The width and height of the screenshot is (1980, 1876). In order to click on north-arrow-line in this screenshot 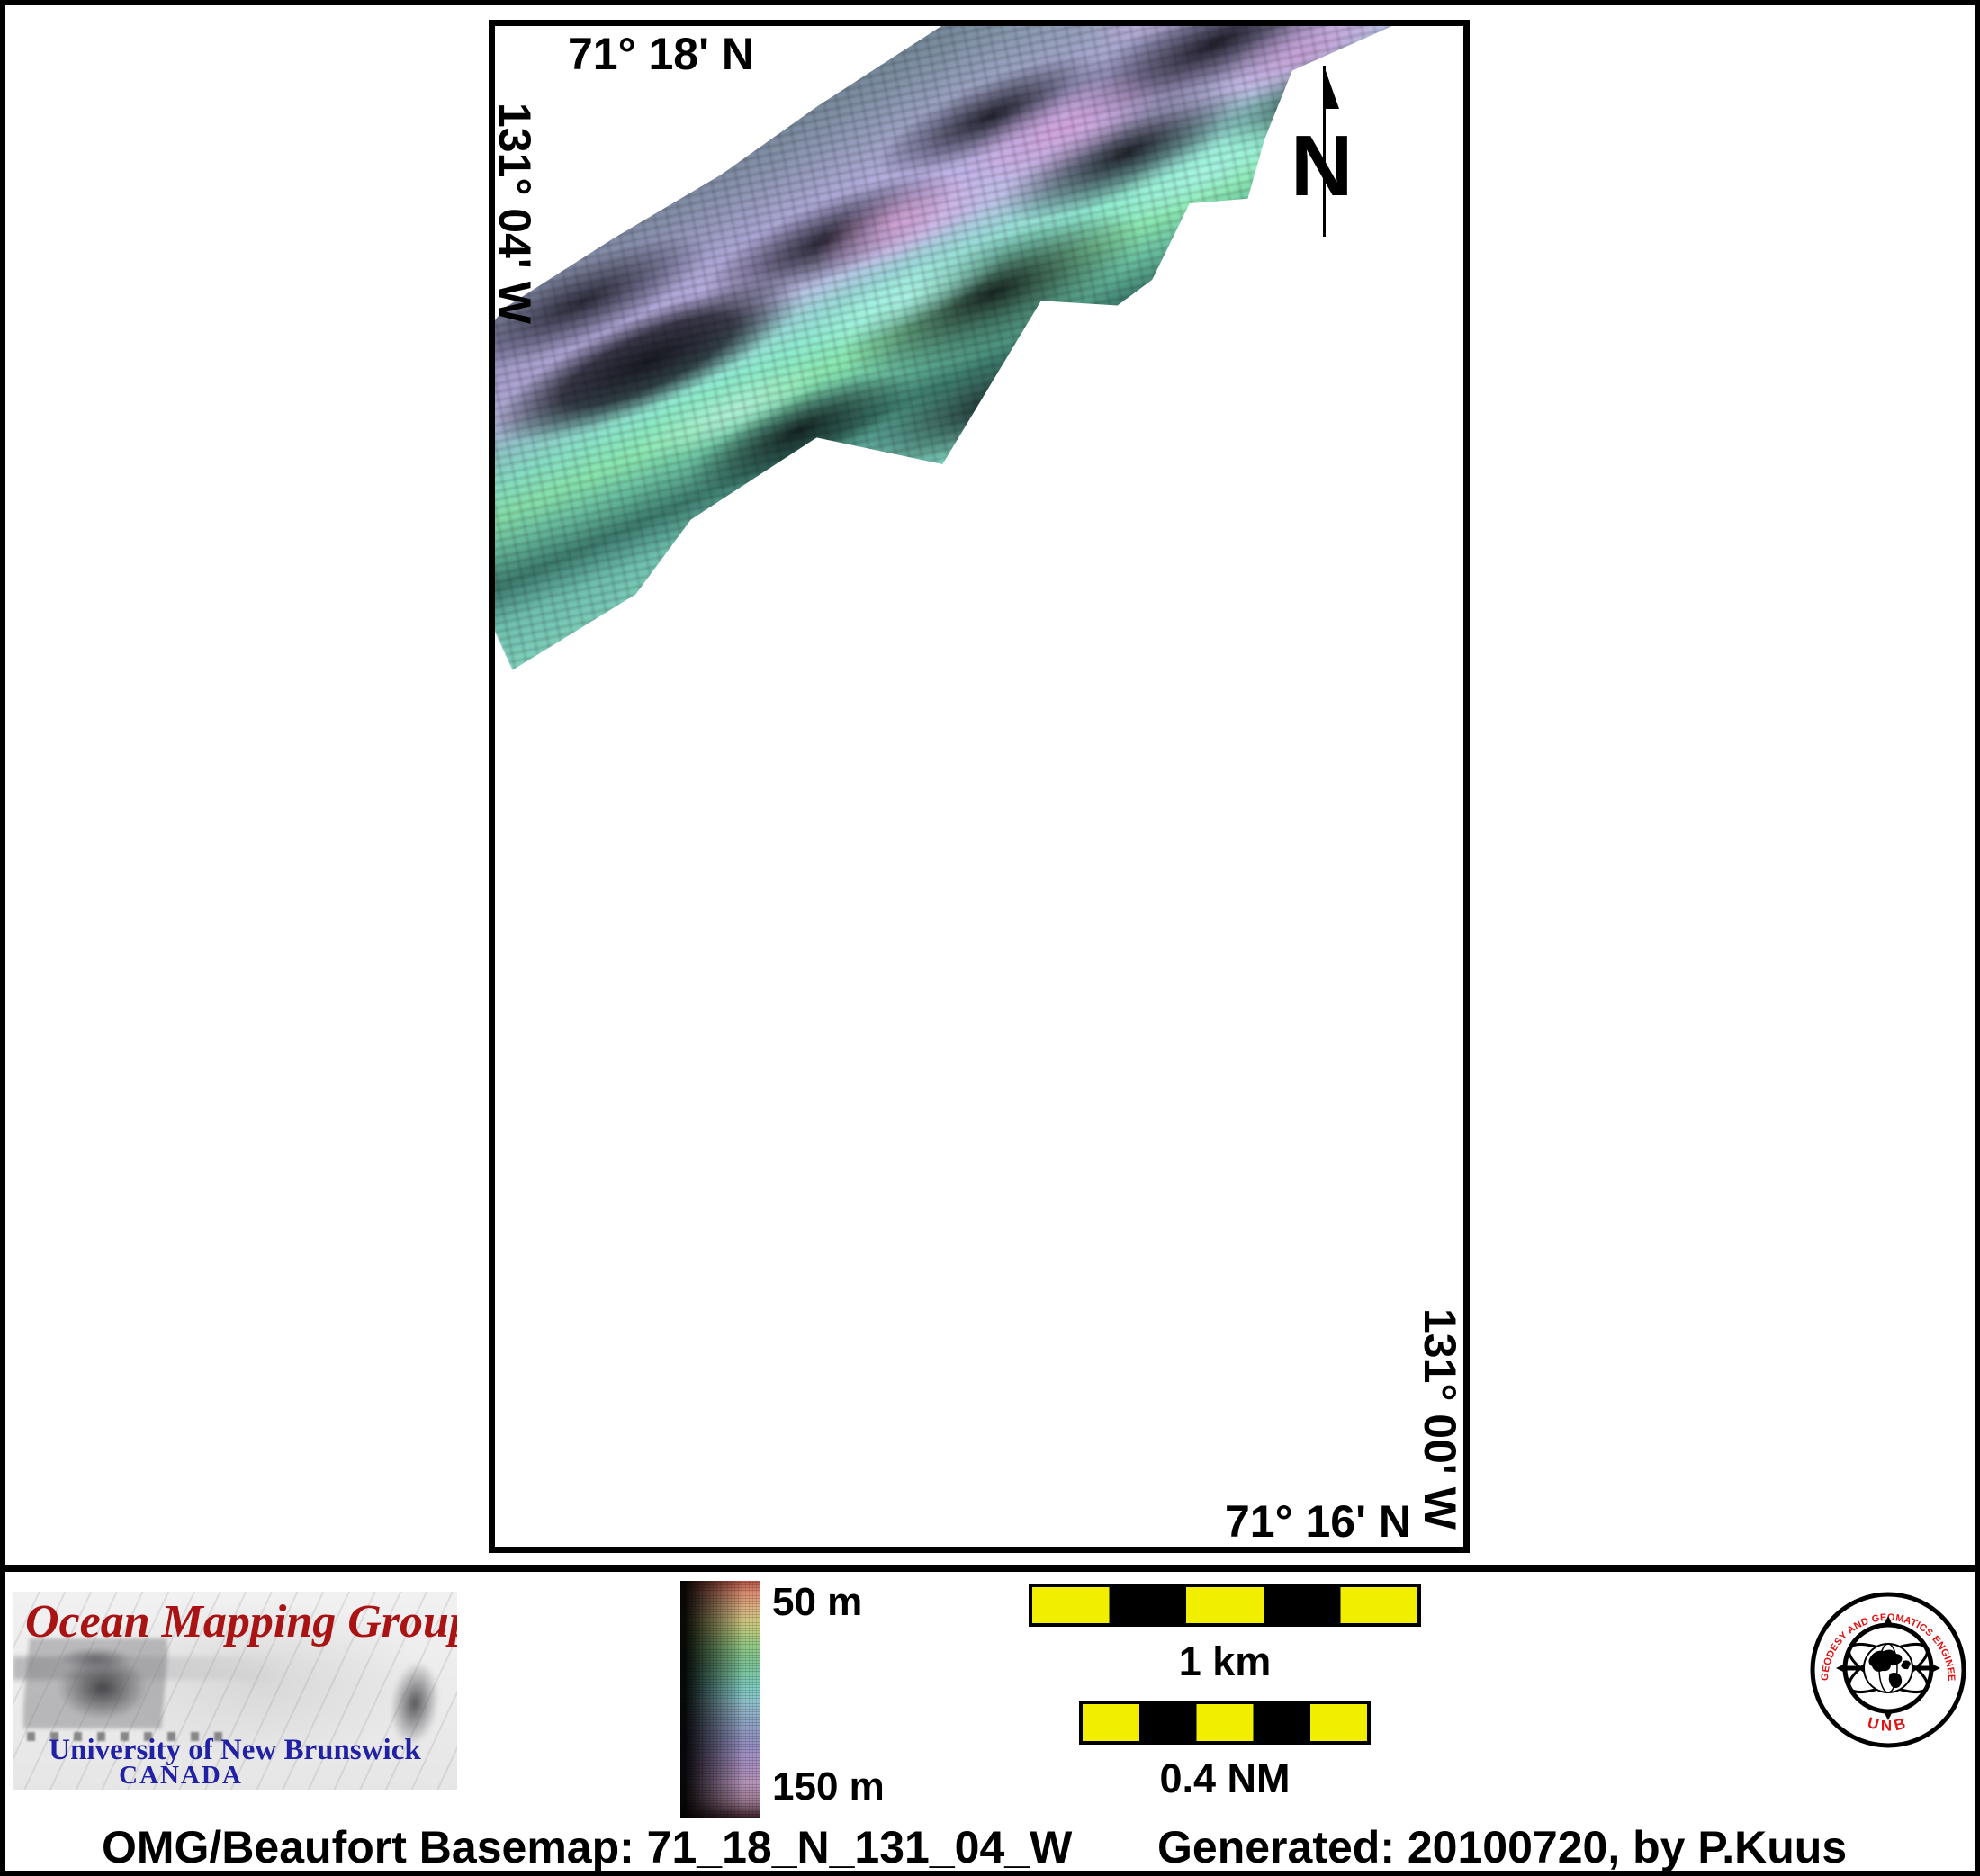, I will do `click(1324, 151)`.